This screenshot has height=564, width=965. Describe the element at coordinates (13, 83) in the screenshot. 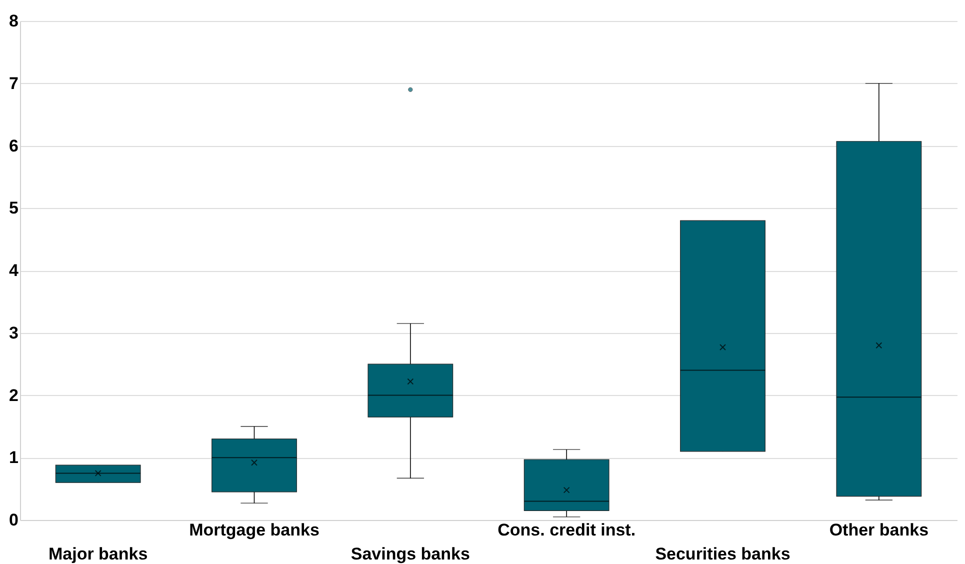

I see `y-tick-label: 7` at that location.